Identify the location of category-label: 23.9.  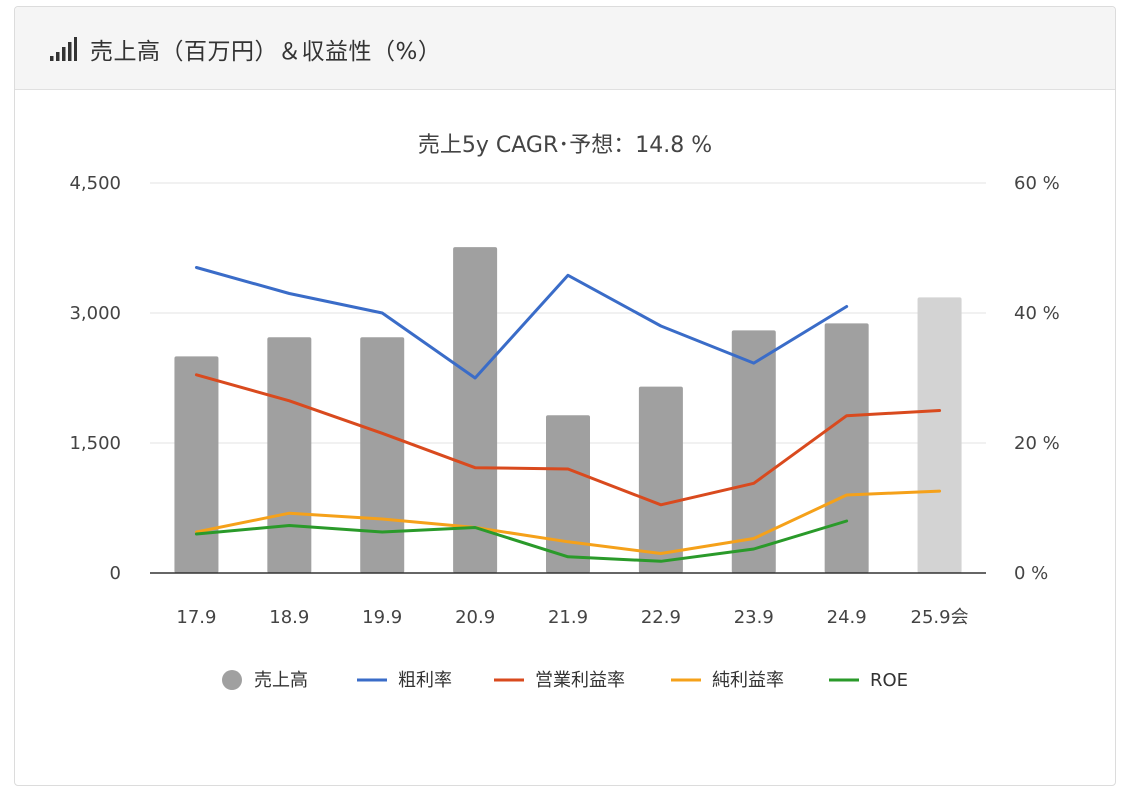
(754, 617).